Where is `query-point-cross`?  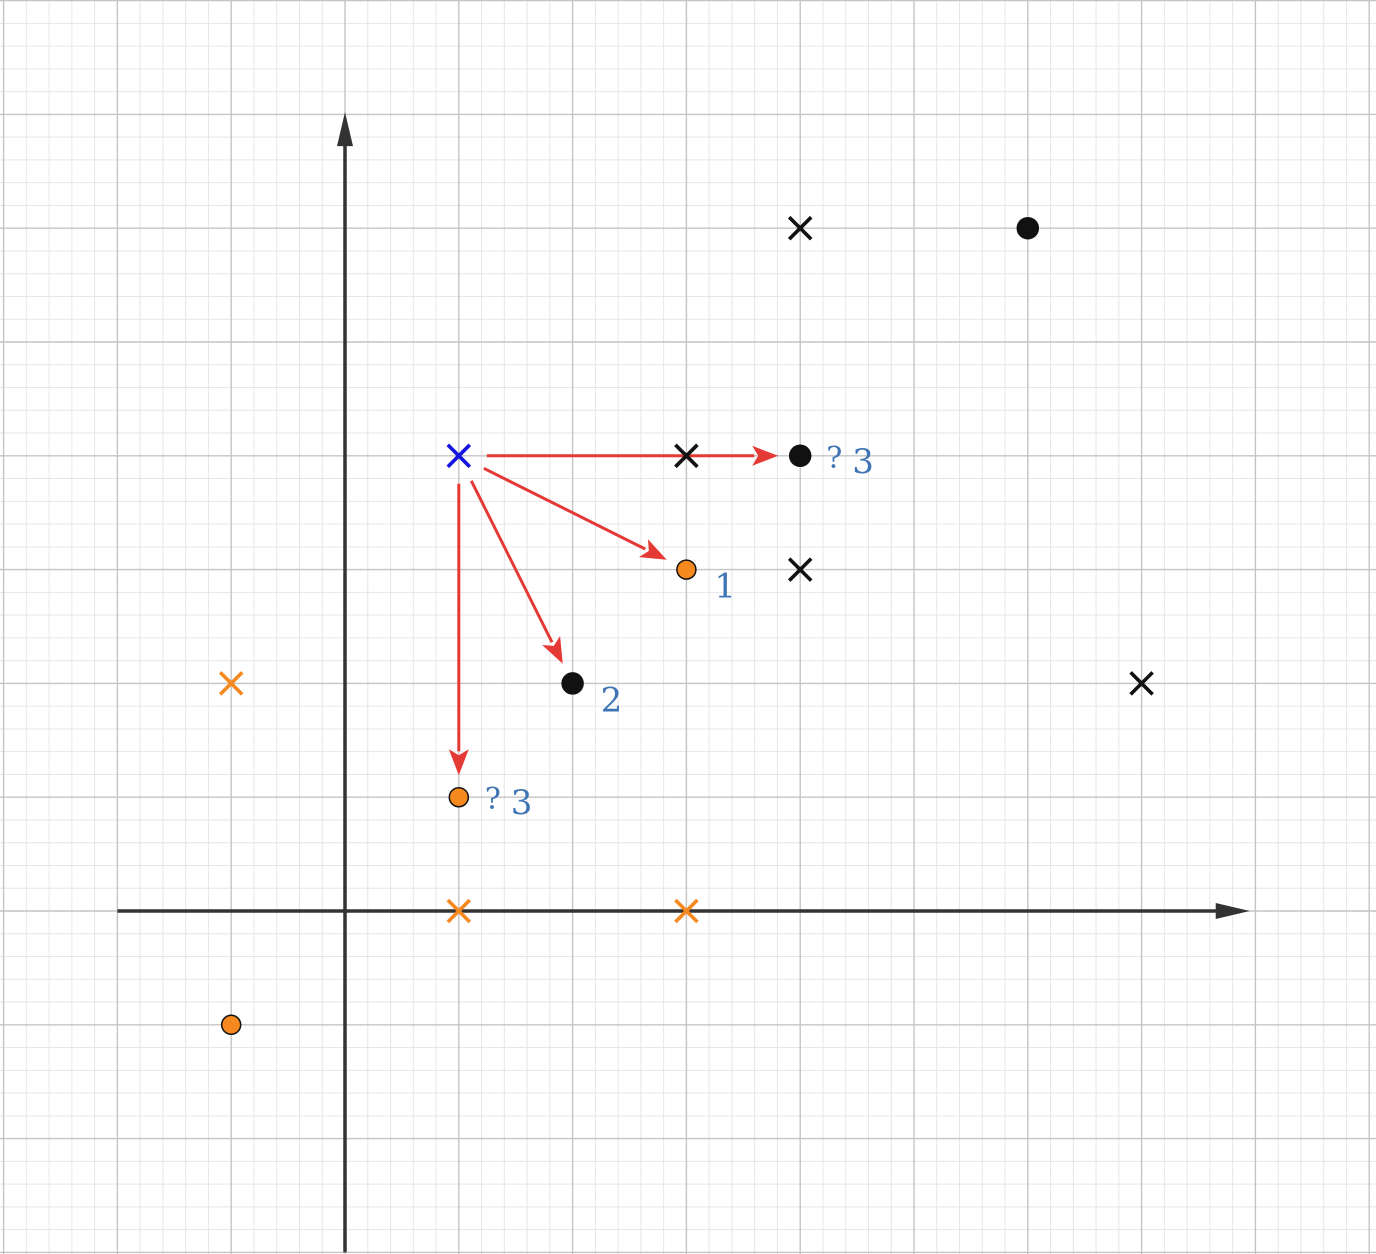
query-point-cross is located at coordinates (459, 456).